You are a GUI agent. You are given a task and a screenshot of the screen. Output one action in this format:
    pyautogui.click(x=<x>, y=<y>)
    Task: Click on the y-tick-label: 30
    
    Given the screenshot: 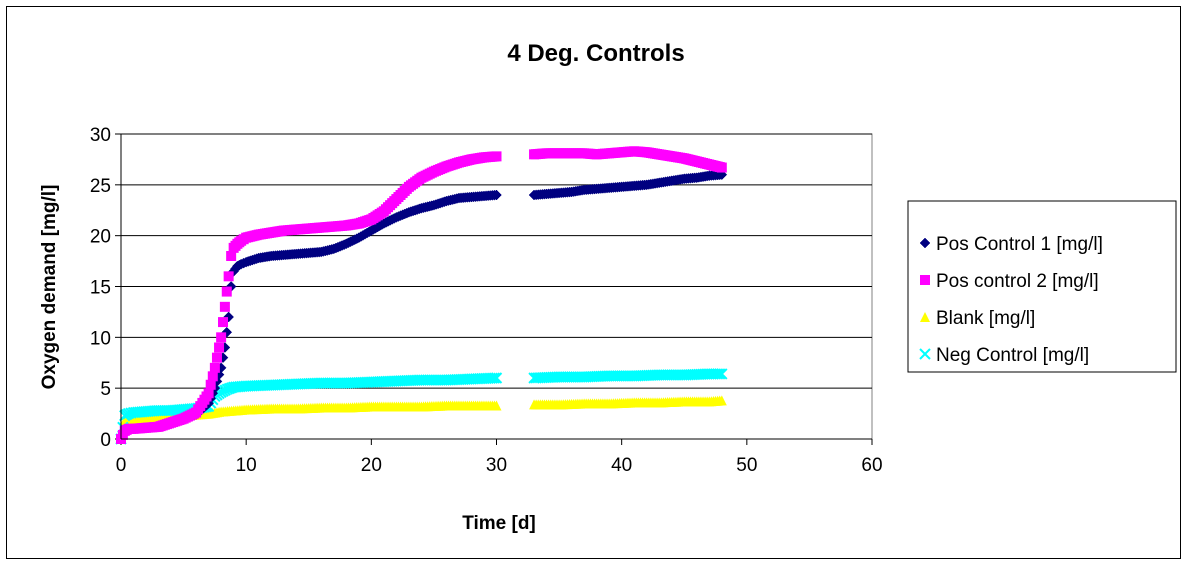 What is the action you would take?
    pyautogui.click(x=100, y=135)
    